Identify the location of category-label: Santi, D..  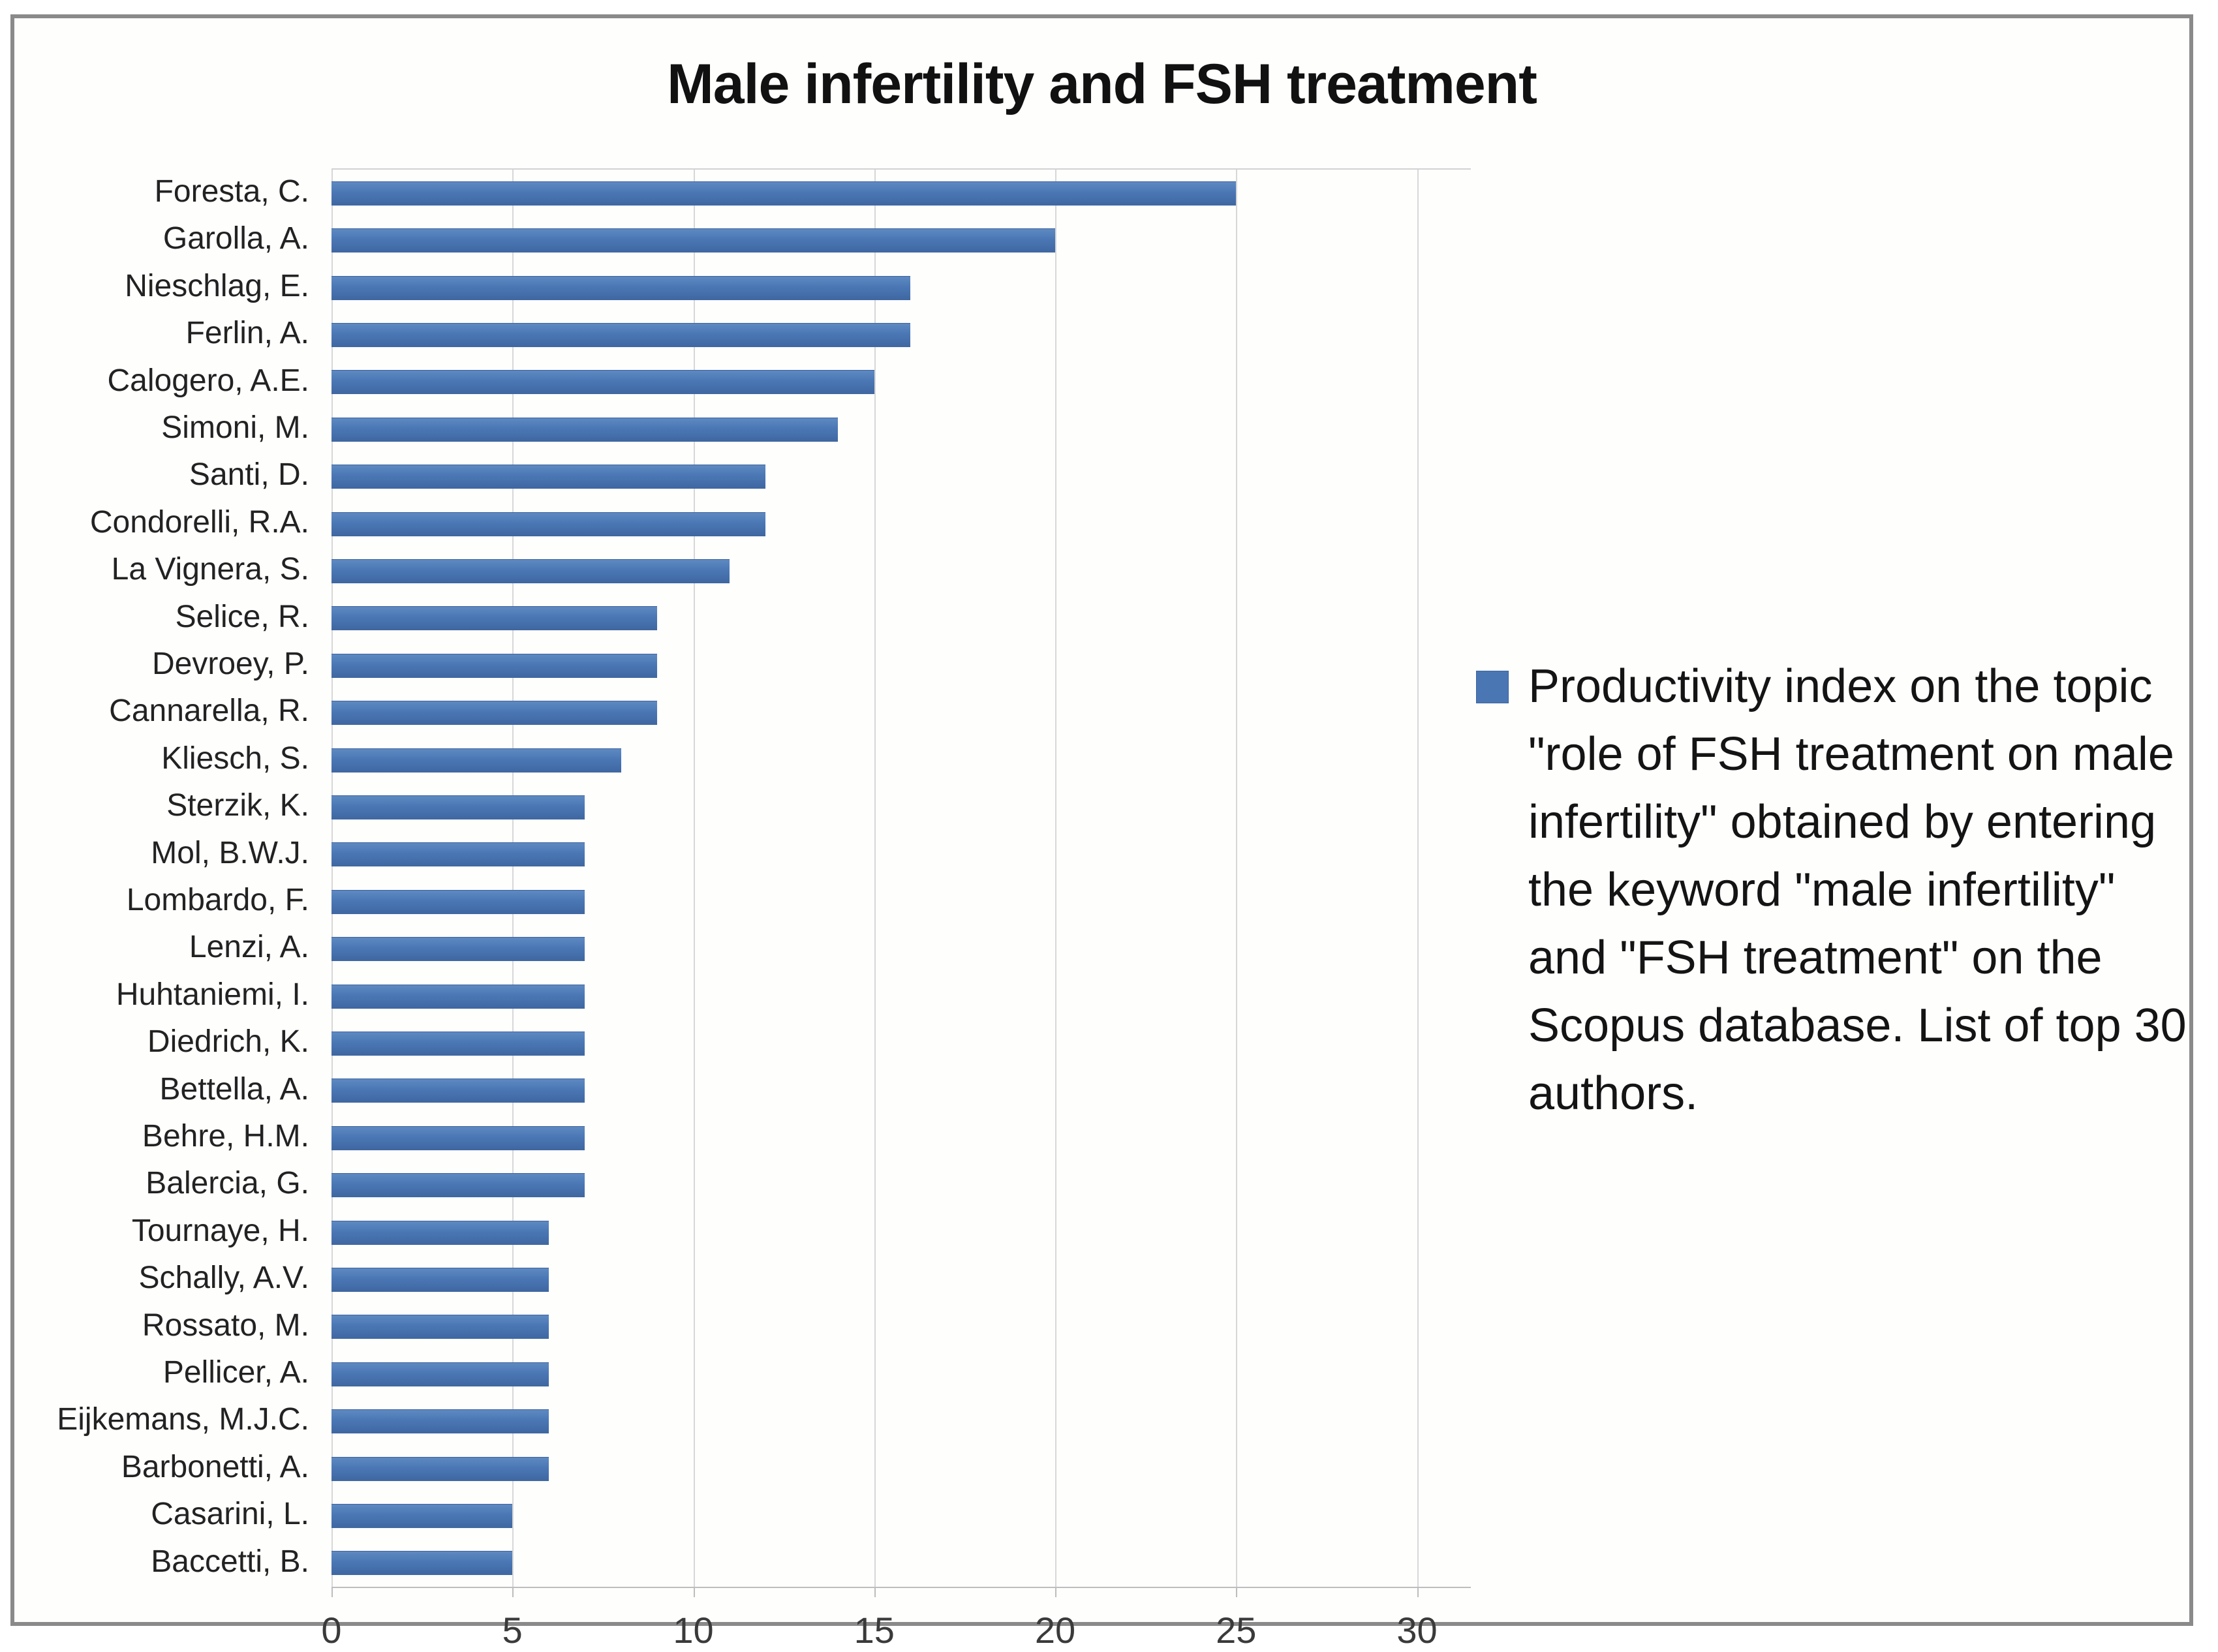
(249, 475).